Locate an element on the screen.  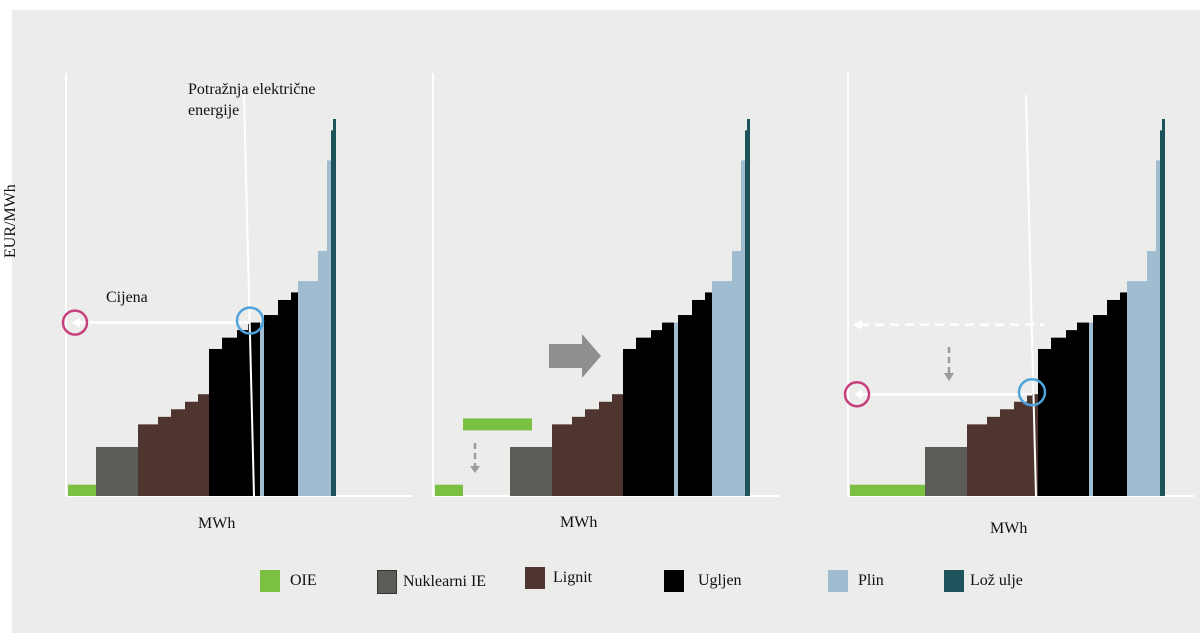
x-axis-label-panel-2: MWh is located at coordinates (579, 522).